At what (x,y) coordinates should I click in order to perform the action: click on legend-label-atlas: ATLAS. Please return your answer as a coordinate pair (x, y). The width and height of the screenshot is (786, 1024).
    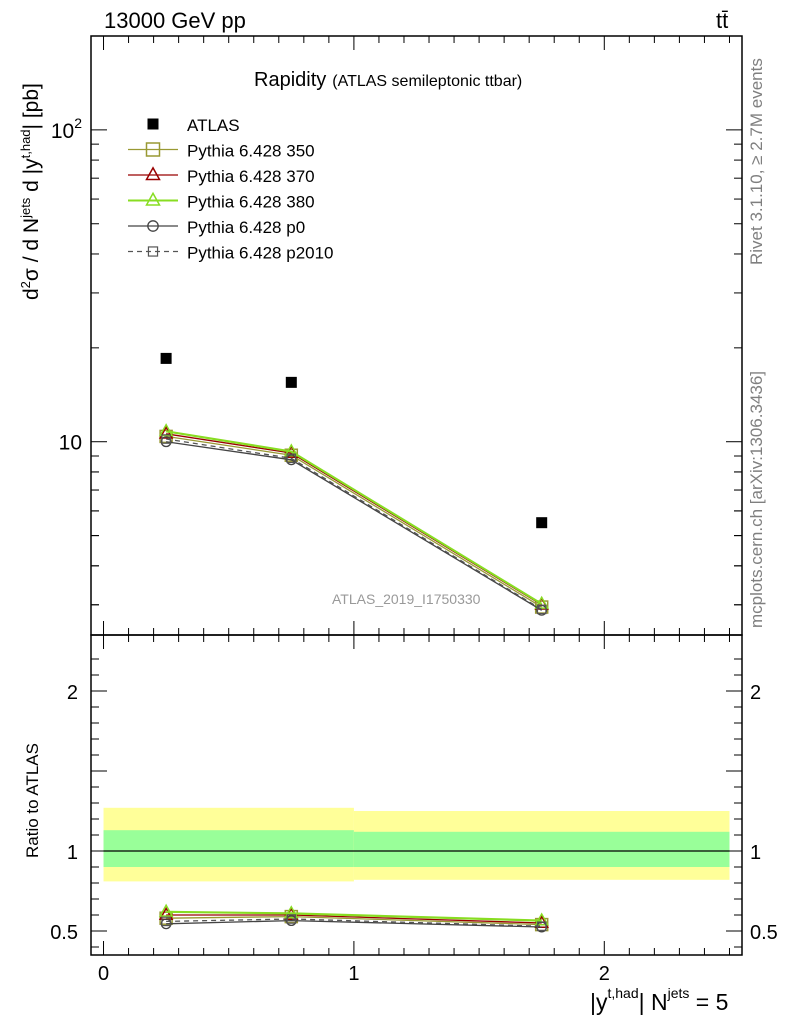
    Looking at the image, I should click on (213, 125).